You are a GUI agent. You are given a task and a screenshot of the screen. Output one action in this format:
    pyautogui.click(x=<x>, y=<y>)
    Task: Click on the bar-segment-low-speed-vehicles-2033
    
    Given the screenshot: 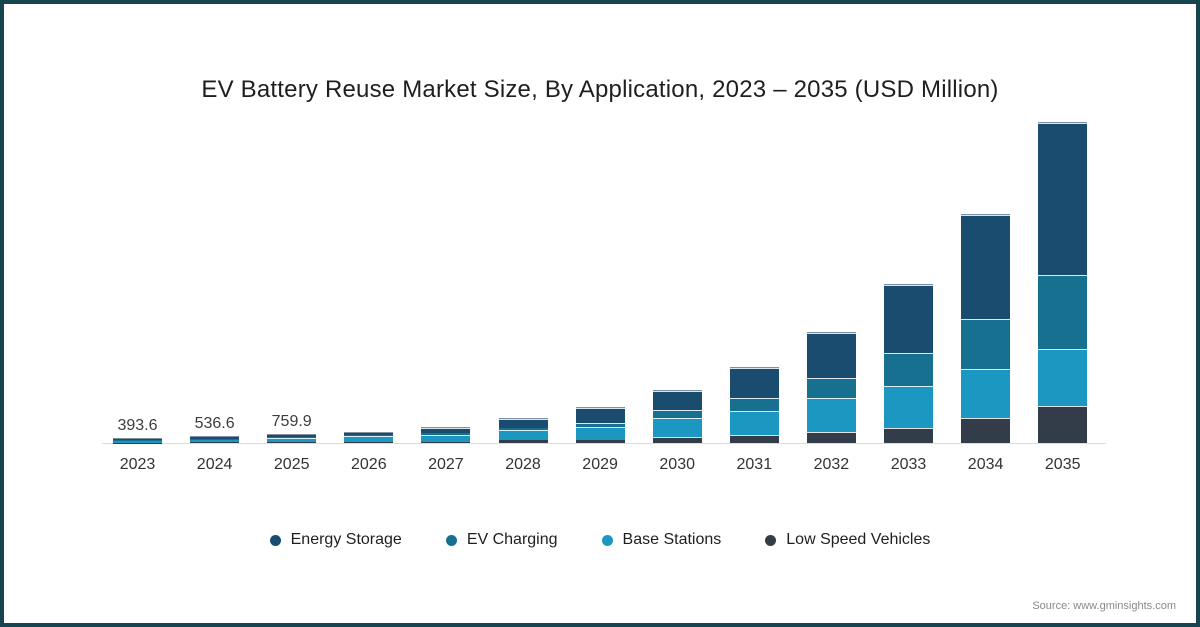 What is the action you would take?
    pyautogui.click(x=908, y=435)
    